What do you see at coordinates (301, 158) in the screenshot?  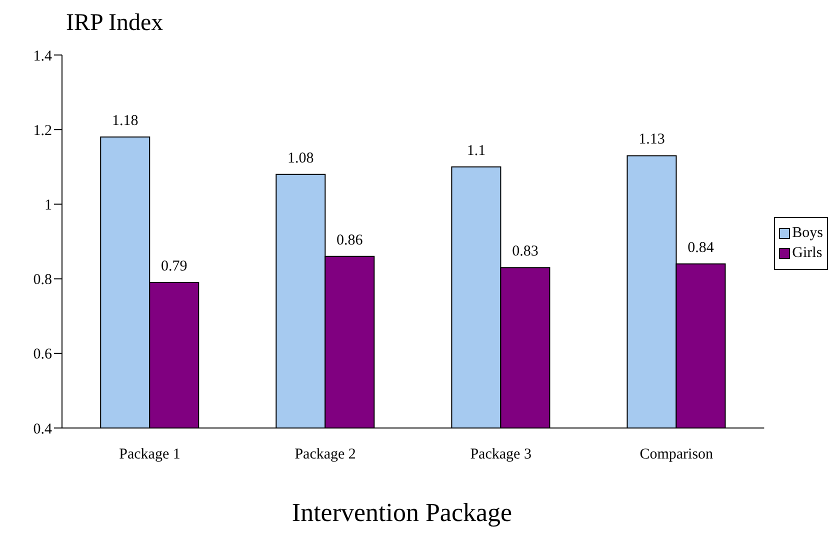 I see `data-label: 1.08` at bounding box center [301, 158].